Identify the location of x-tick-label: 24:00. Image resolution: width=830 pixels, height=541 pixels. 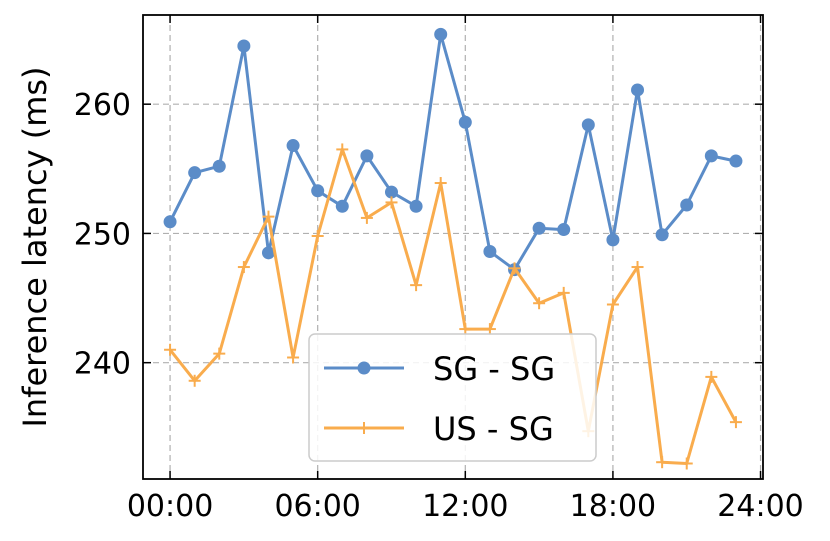
(760, 506).